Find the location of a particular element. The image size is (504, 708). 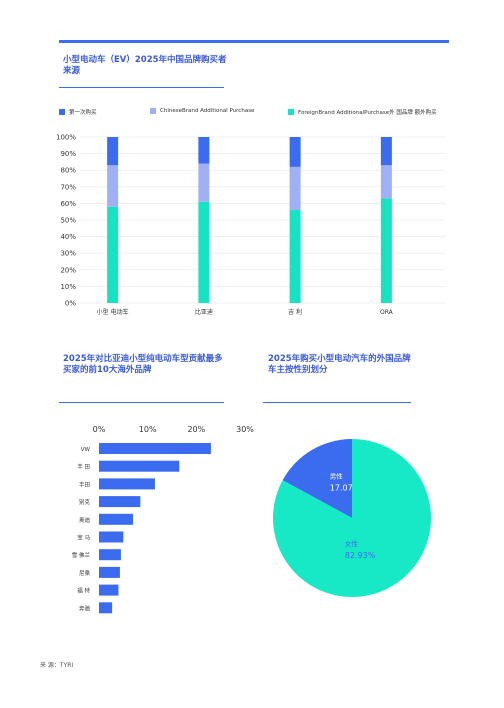

chart3-title: 2025年购买小型电动汽车的外国品牌车主按性别划分 is located at coordinates (339, 364).